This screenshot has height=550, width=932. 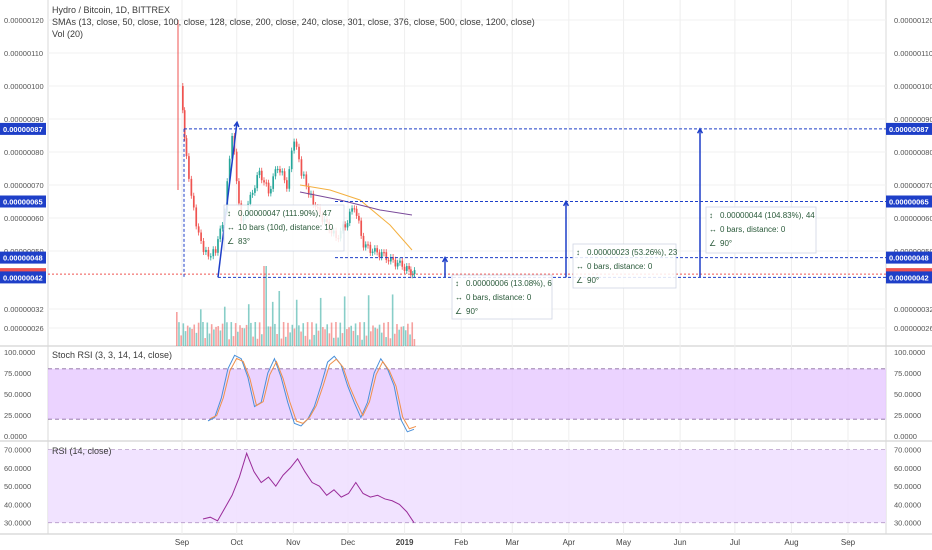 What do you see at coordinates (15, 436) in the screenshot?
I see `stoch-tick-left: 0.0000` at bounding box center [15, 436].